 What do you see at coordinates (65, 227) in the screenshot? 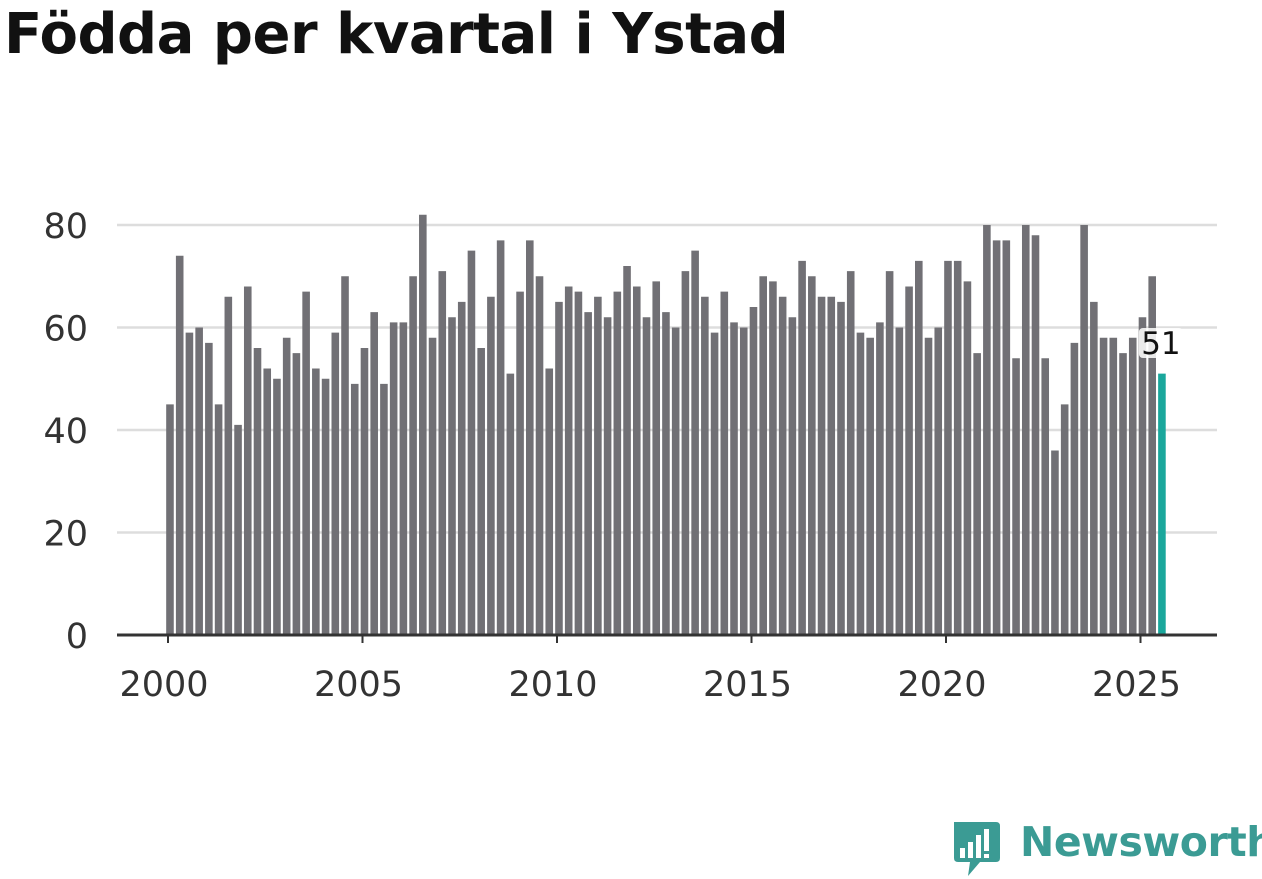
I see `y-tick-label: 80` at bounding box center [65, 227].